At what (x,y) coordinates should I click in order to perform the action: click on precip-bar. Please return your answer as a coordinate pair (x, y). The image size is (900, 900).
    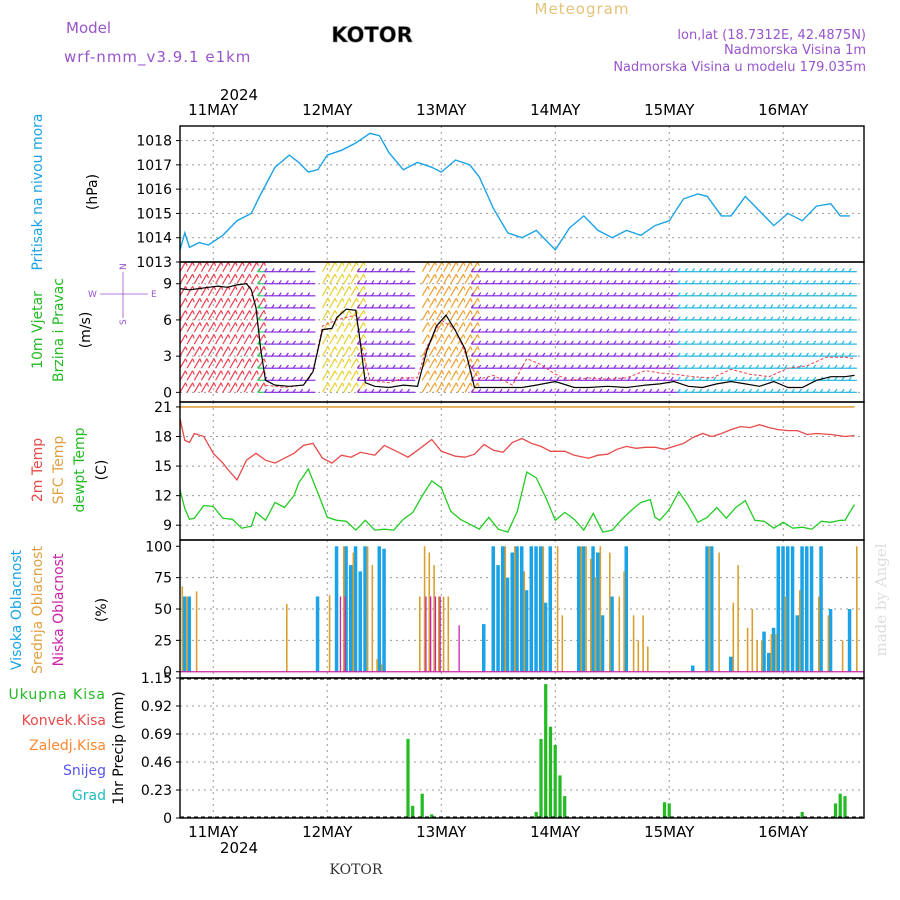
    Looking at the image, I should click on (664, 810).